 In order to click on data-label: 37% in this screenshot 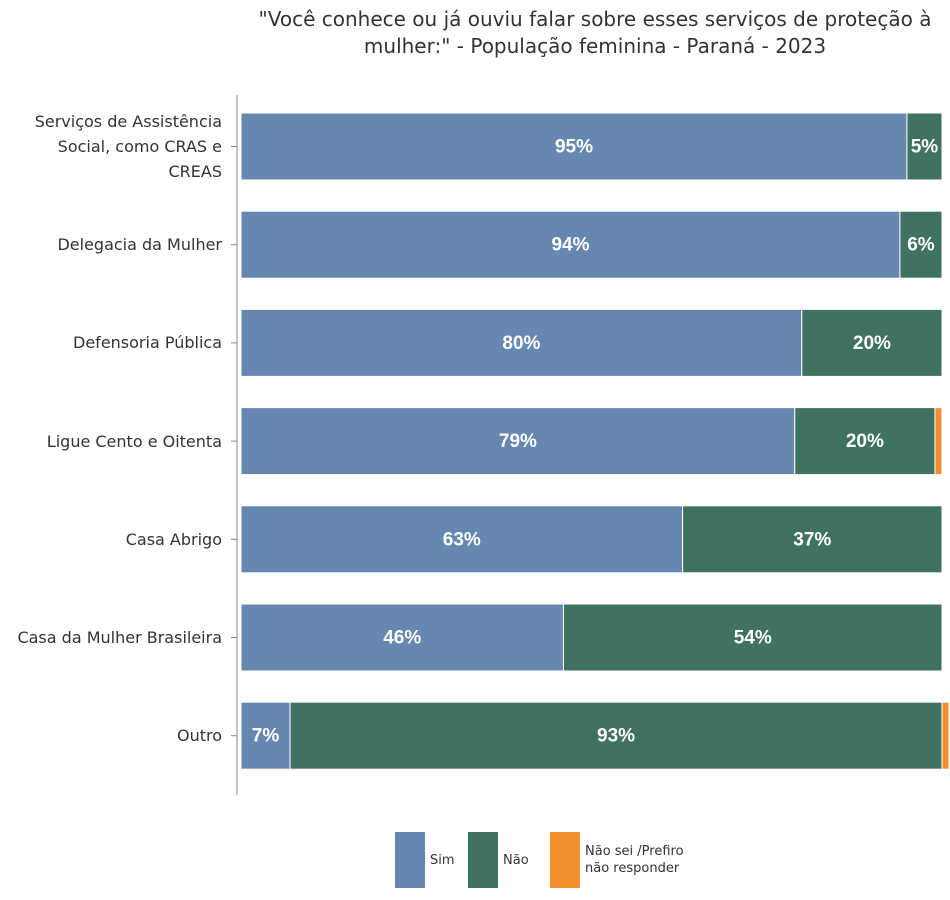, I will do `click(812, 539)`.